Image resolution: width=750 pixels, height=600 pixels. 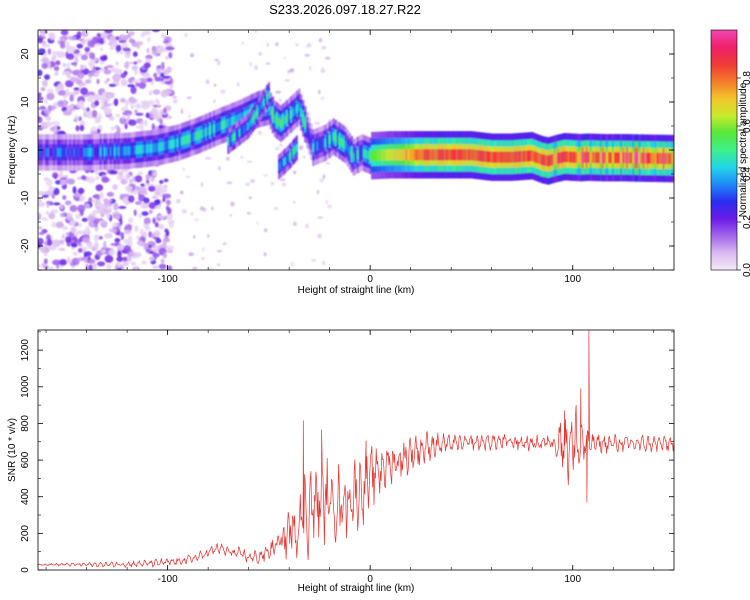 What do you see at coordinates (356, 290) in the screenshot?
I see `spectrogram-x-label: Height of straight line (km)` at bounding box center [356, 290].